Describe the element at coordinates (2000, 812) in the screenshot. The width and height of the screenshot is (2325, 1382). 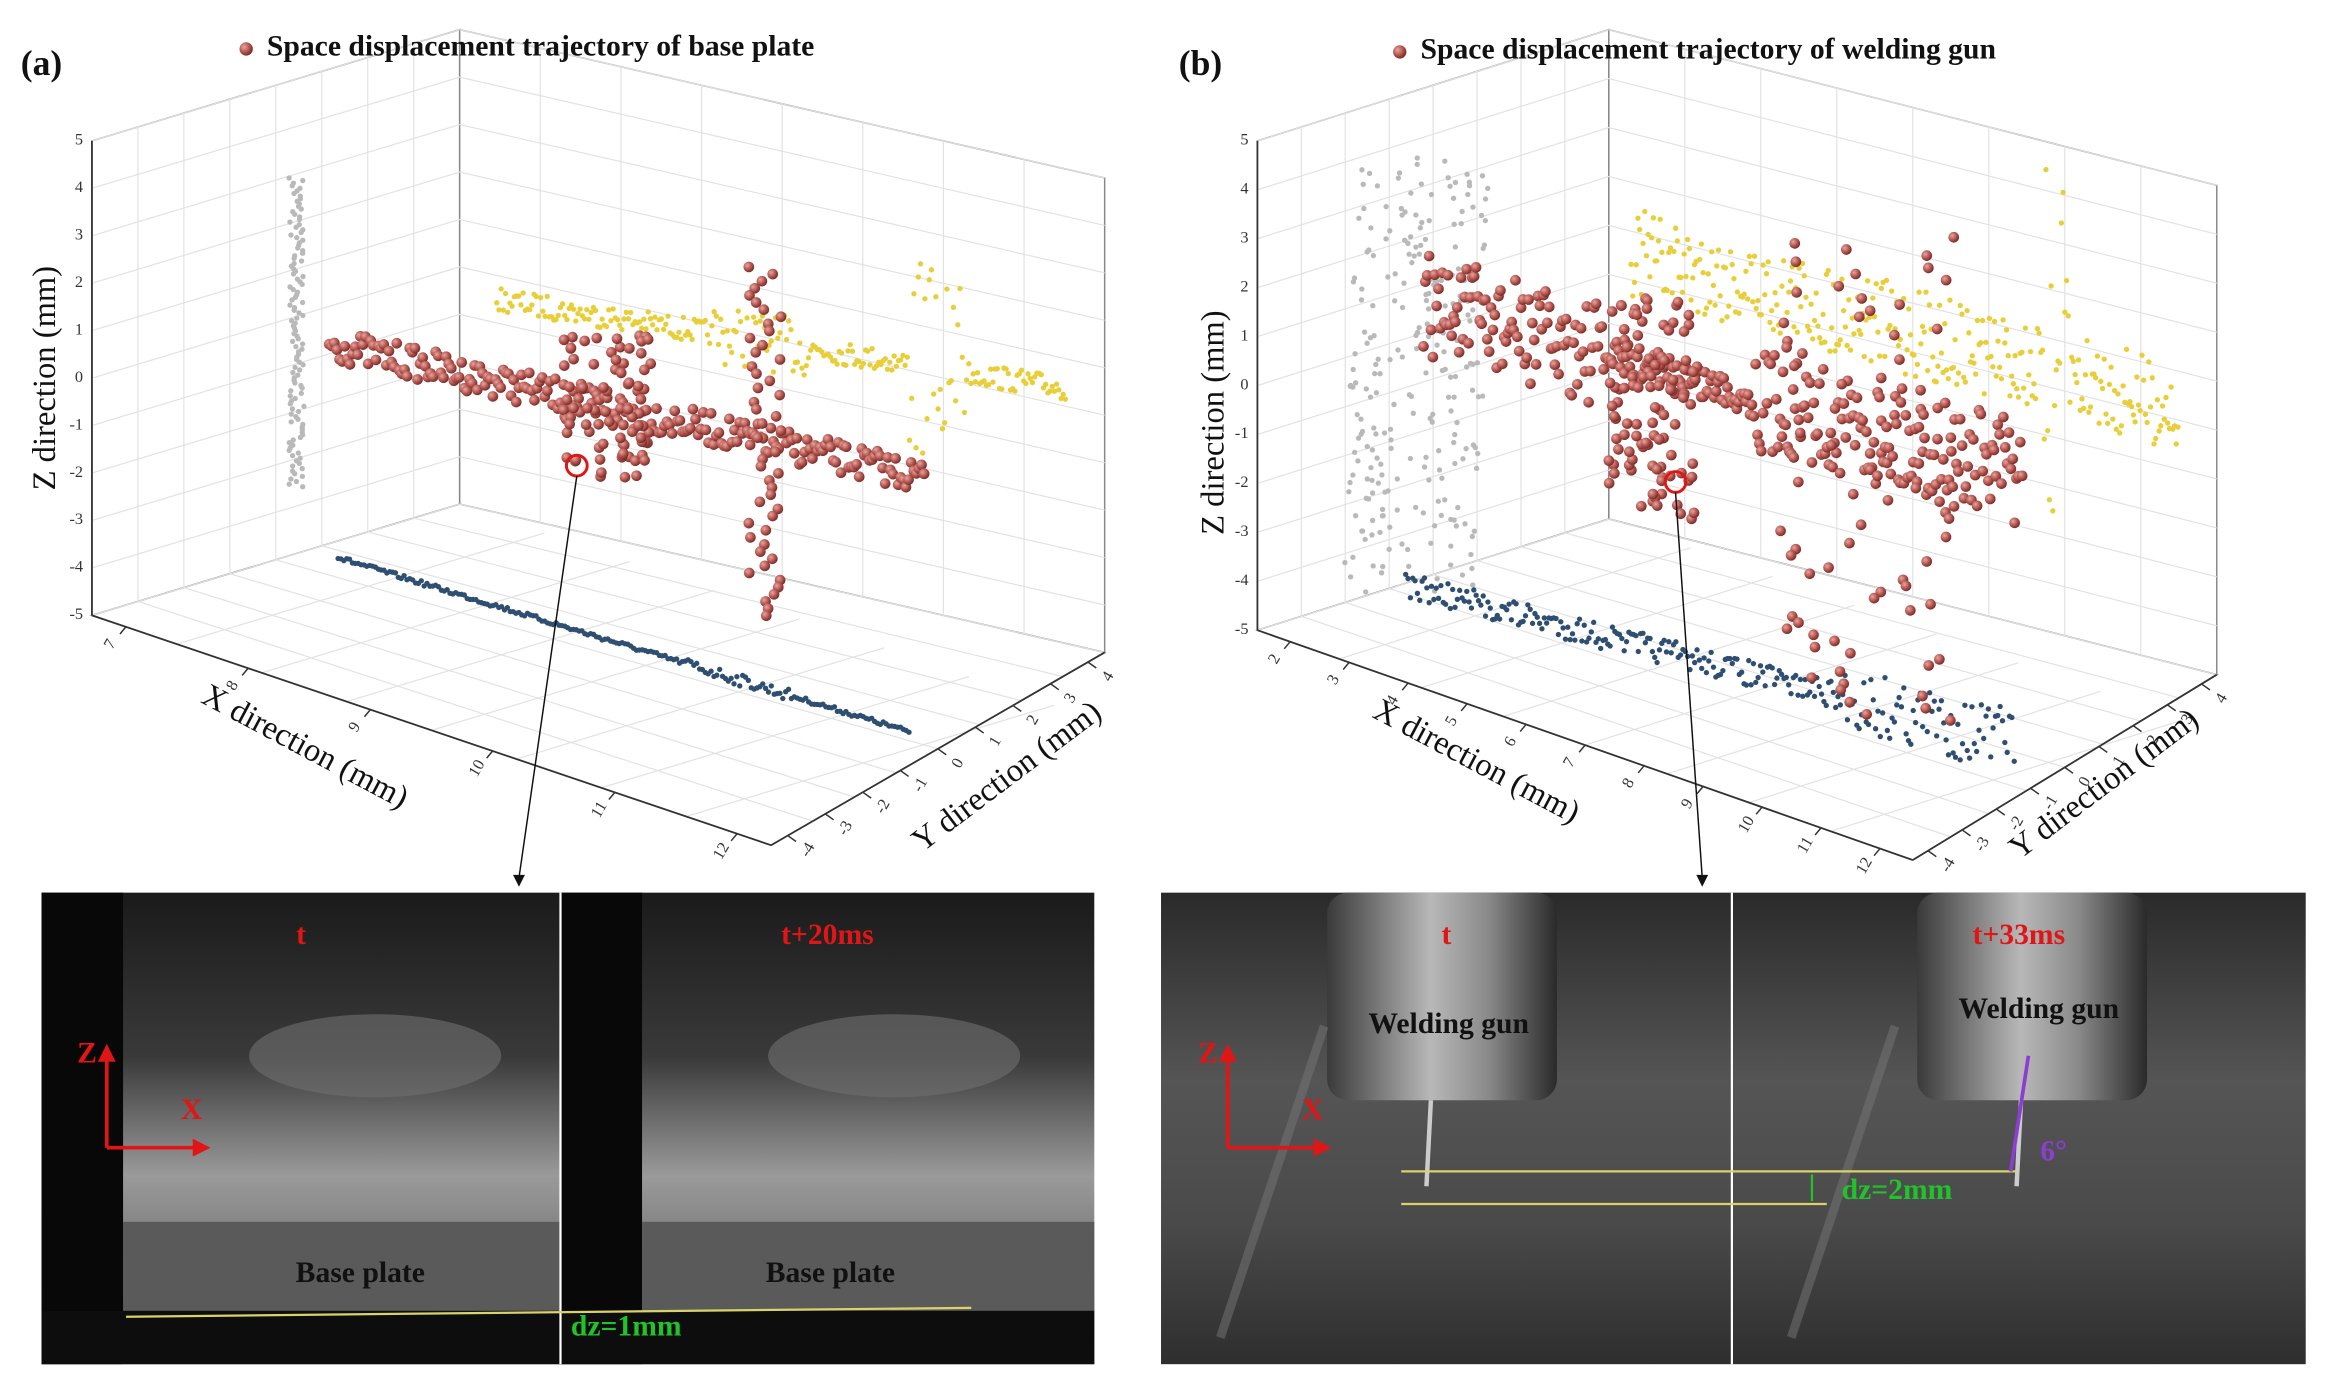
I see `tick-mark` at that location.